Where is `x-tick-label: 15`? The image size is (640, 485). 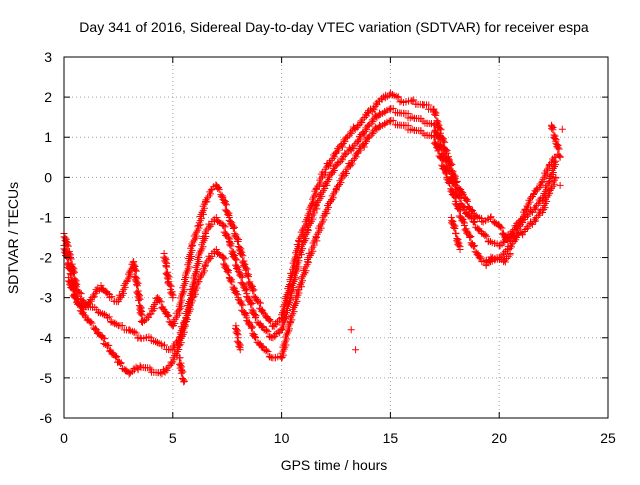
x-tick-label: 15 is located at coordinates (391, 438).